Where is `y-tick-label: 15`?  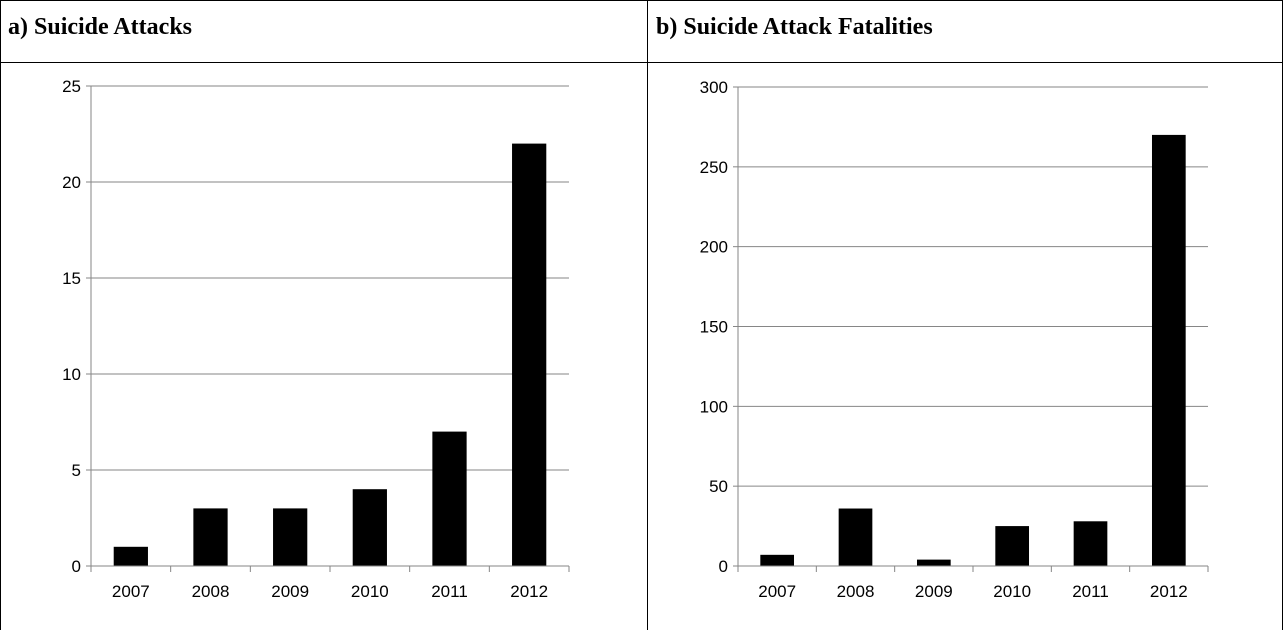 y-tick-label: 15 is located at coordinates (71, 278).